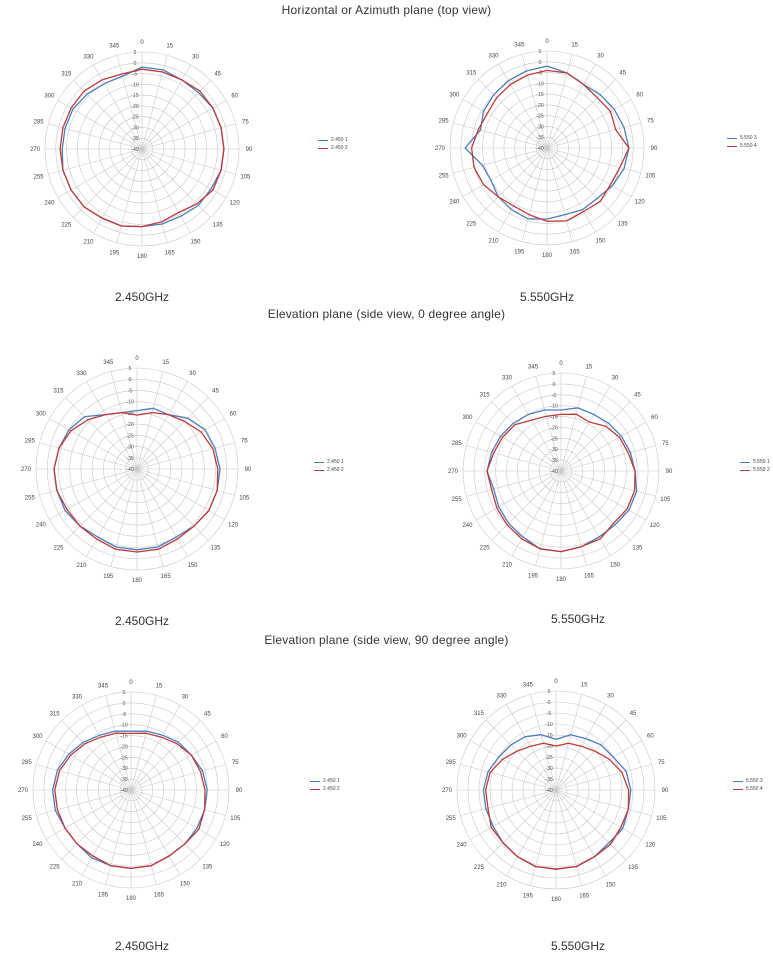 This screenshot has height=958, width=773. Describe the element at coordinates (485, 548) in the screenshot. I see `angle-label: 225` at that location.